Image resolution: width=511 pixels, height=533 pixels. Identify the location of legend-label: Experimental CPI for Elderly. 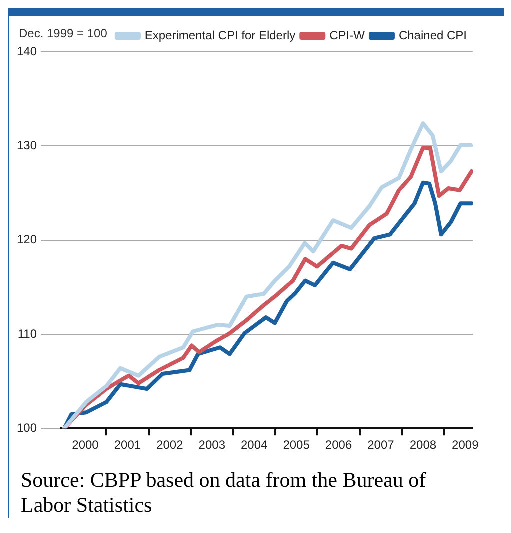
(220, 35).